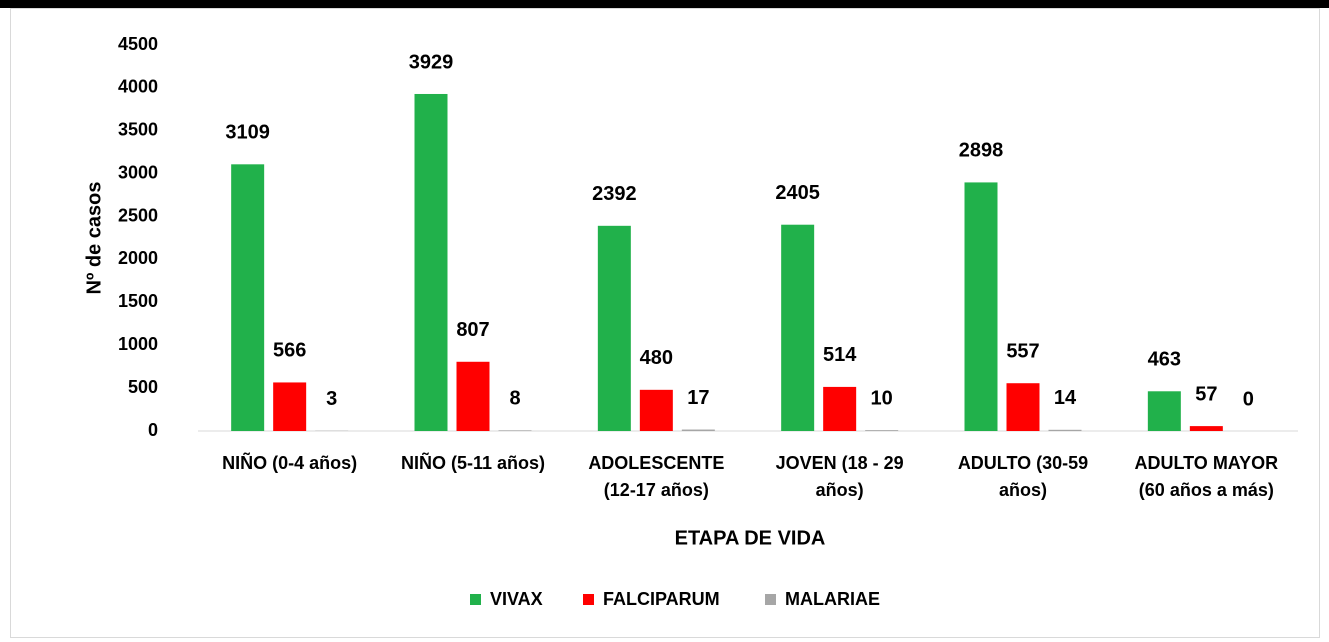  What do you see at coordinates (431, 62) in the screenshot?
I see `data-label: 3929` at bounding box center [431, 62].